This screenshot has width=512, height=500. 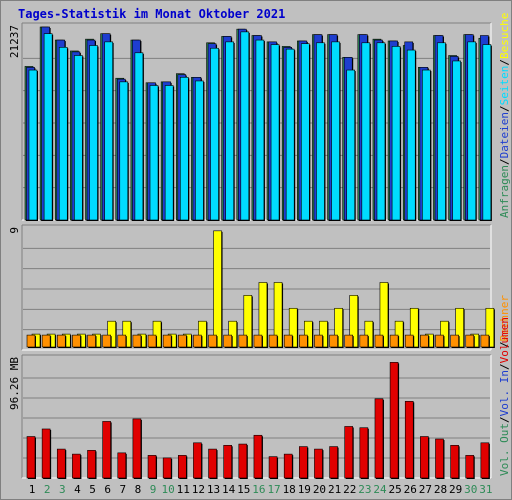 What do you see at coordinates (504, 393) in the screenshot?
I see `legend-volume-vol_in: Vol. In` at bounding box center [504, 393].